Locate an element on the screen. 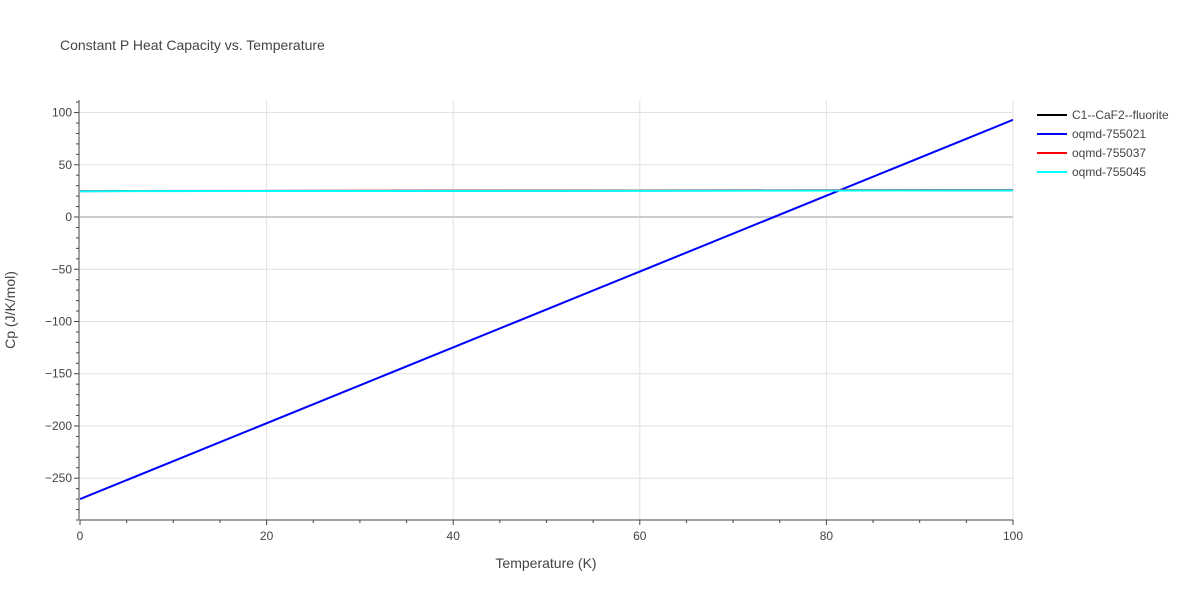 This screenshot has width=1200, height=600. x-tick-label: 0 is located at coordinates (80, 536).